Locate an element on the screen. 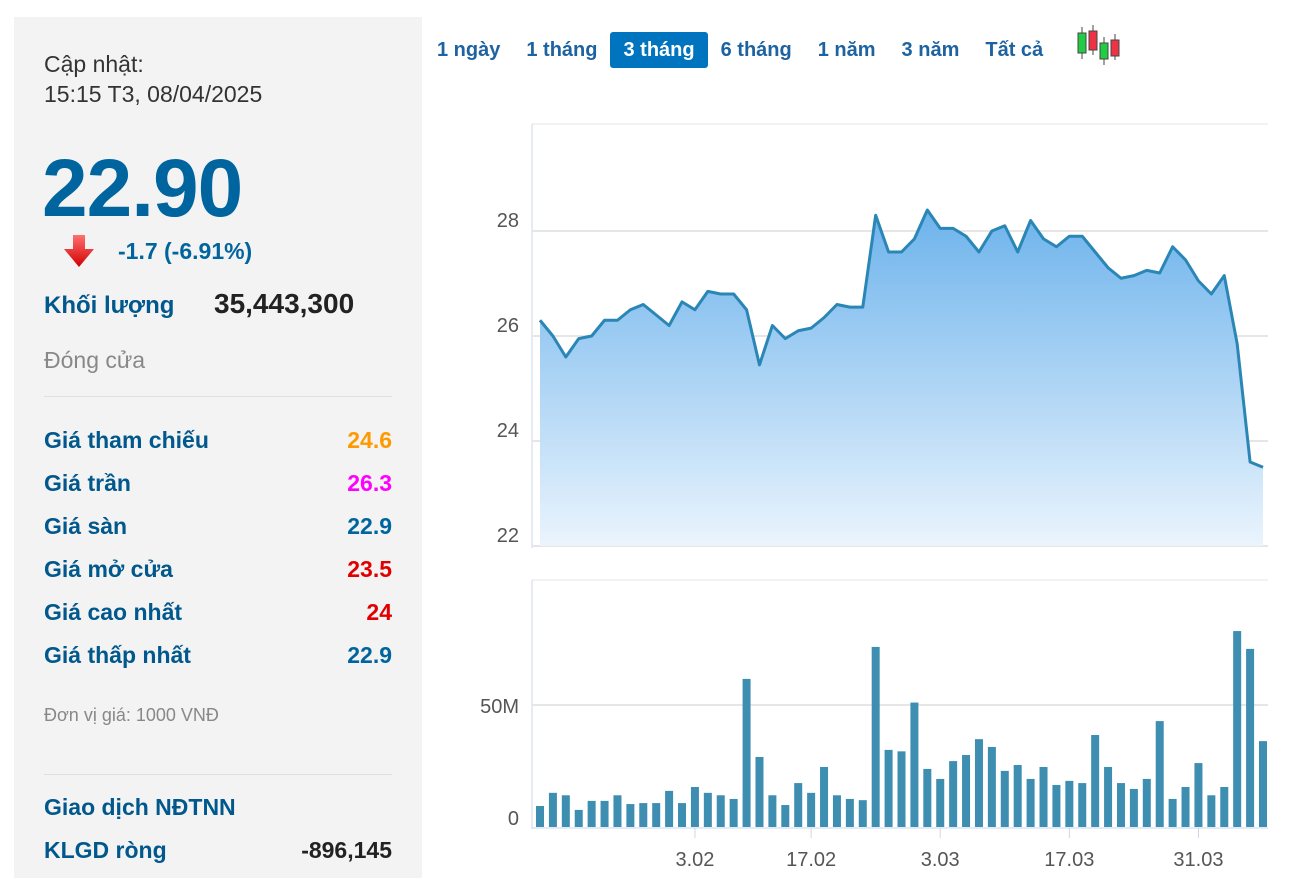 This screenshot has width=1314, height=878. market-status: Đóng cửa is located at coordinates (95, 360).